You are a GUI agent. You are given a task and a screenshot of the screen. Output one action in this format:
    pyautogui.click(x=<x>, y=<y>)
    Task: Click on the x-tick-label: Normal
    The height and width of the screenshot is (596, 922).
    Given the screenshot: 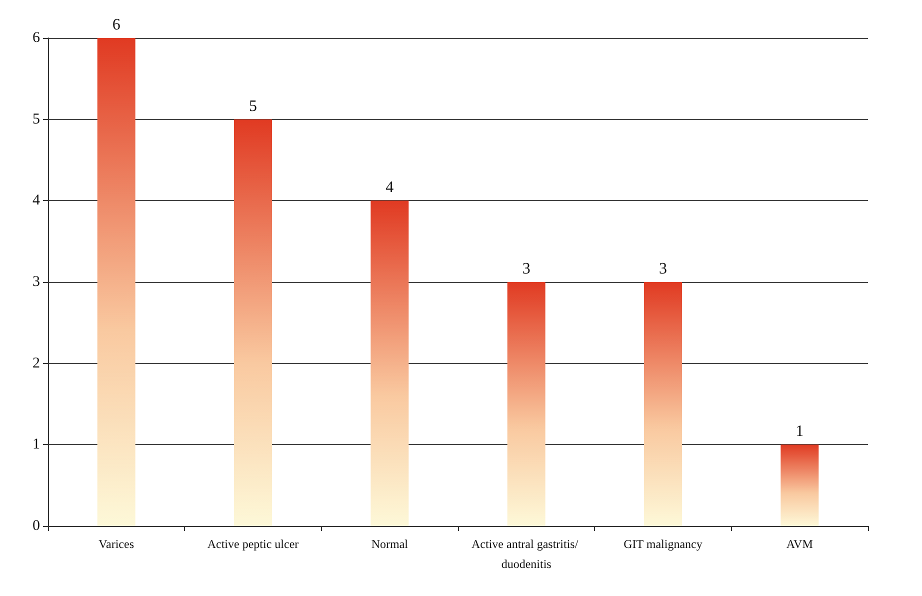 What is the action you would take?
    pyautogui.click(x=390, y=544)
    